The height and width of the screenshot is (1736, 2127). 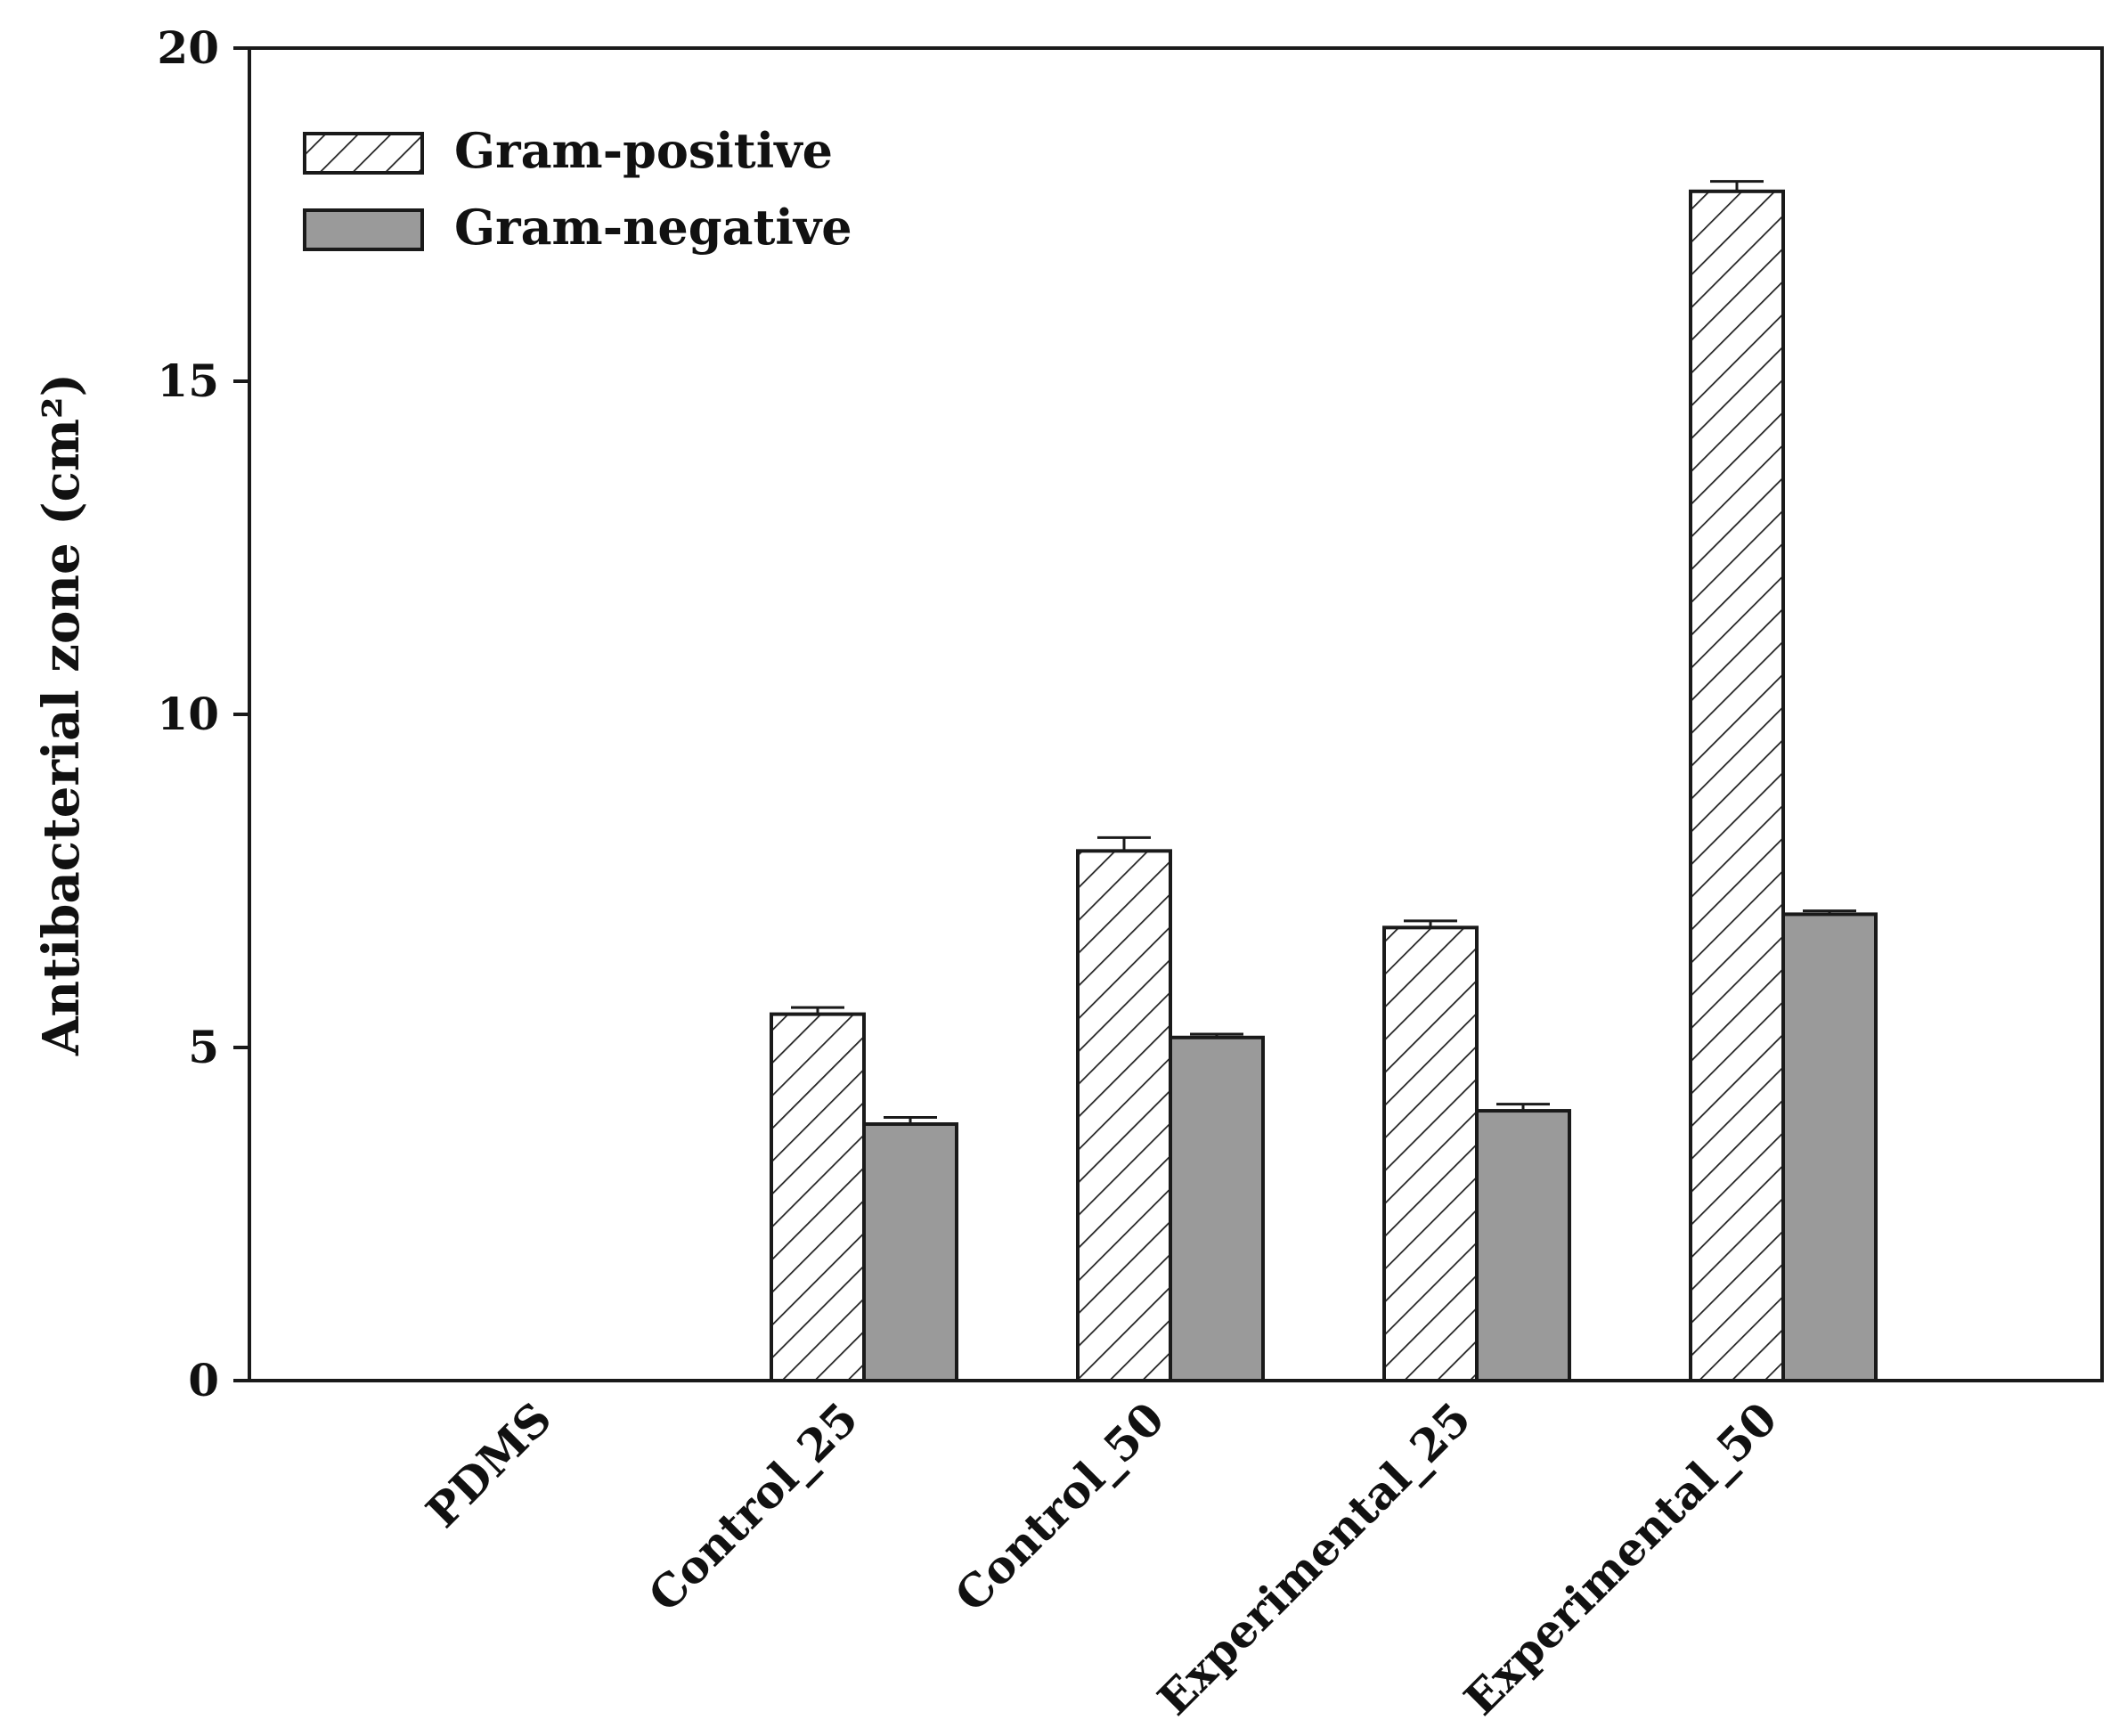 What do you see at coordinates (204, 1047) in the screenshot?
I see `y-tick-label: 5` at bounding box center [204, 1047].